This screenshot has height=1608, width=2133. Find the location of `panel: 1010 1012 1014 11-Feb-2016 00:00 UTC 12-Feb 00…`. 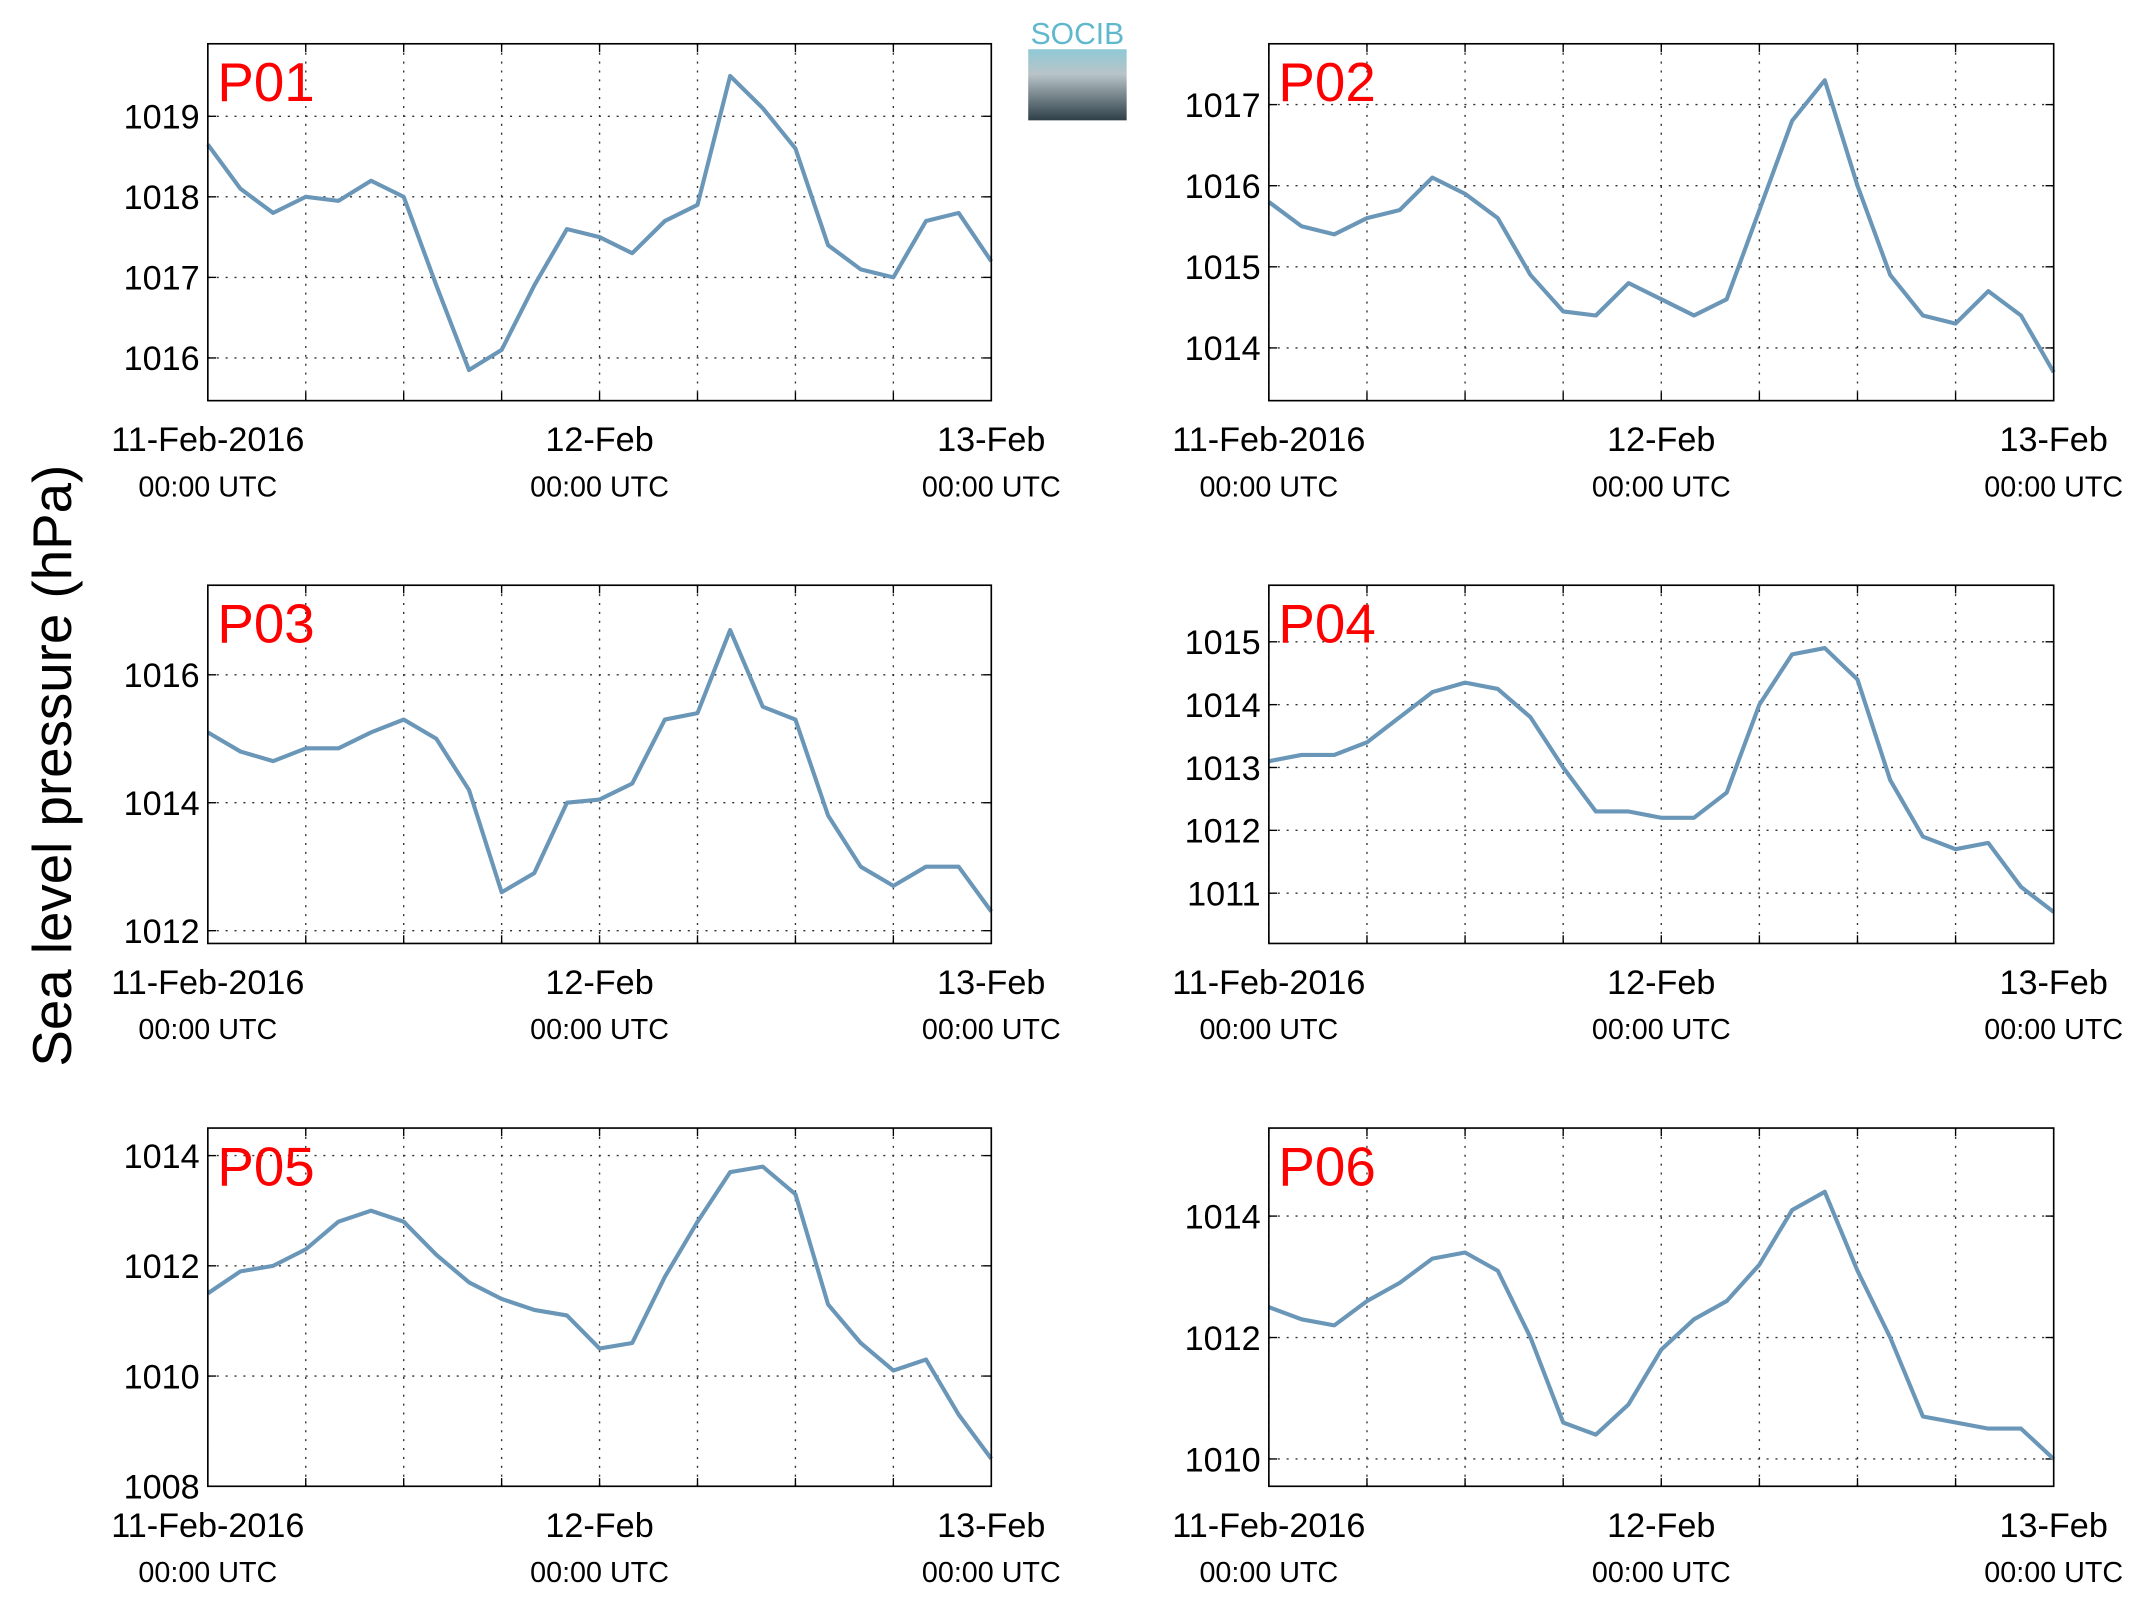

panel: 1010 1012 1014 11-Feb-2016 00:00 UTC 12-Feb 00… is located at coordinates (1647, 1358).